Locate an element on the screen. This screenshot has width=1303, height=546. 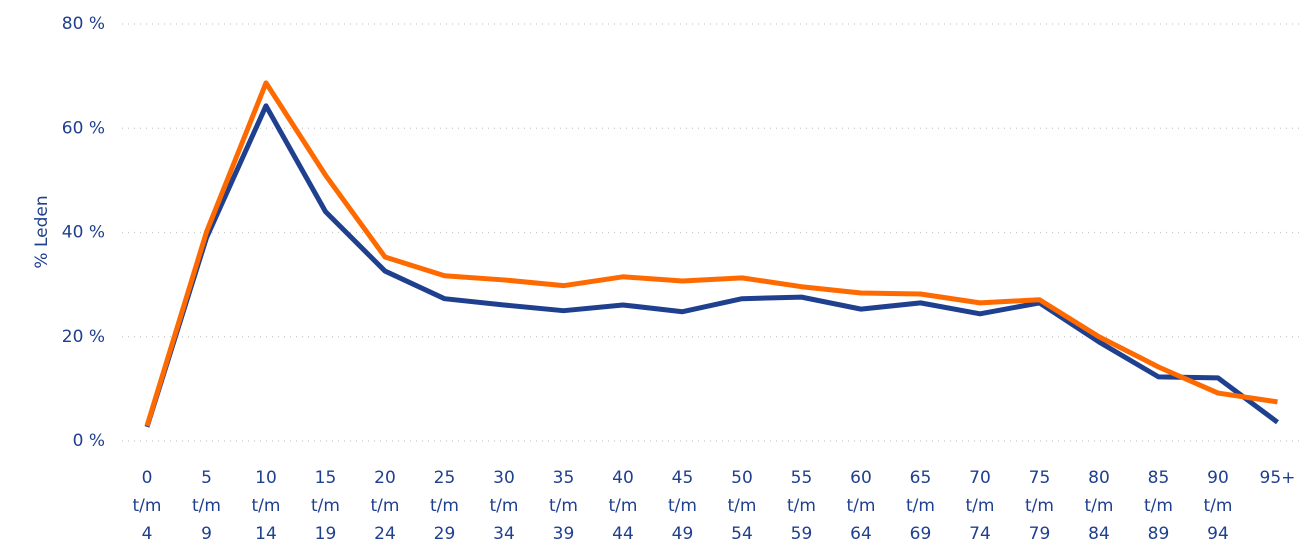
x-tick-label: 0 is located at coordinates (147, 478).